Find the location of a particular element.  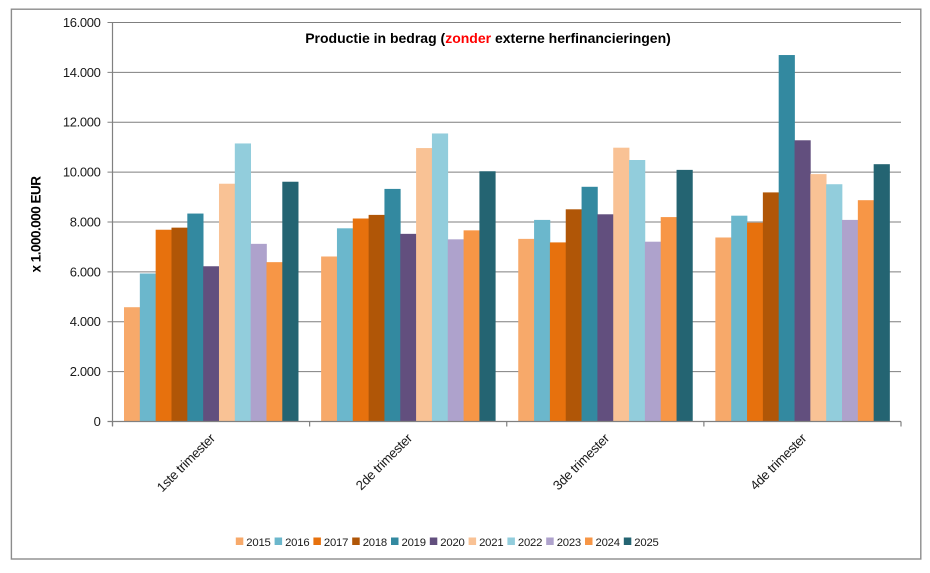

svg-text: 2022 is located at coordinates (530, 543).